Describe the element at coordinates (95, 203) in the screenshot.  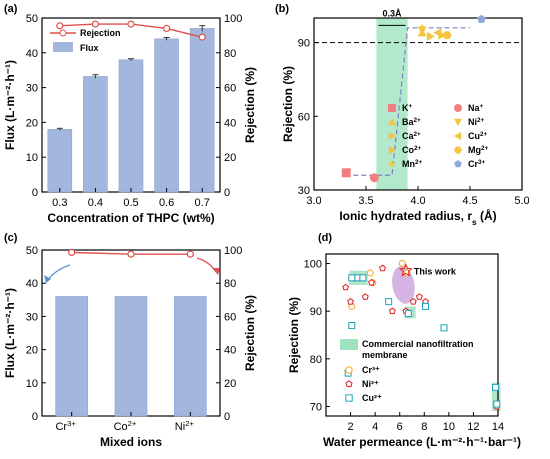
I see `panel-a-xtick-label: 0.4` at that location.